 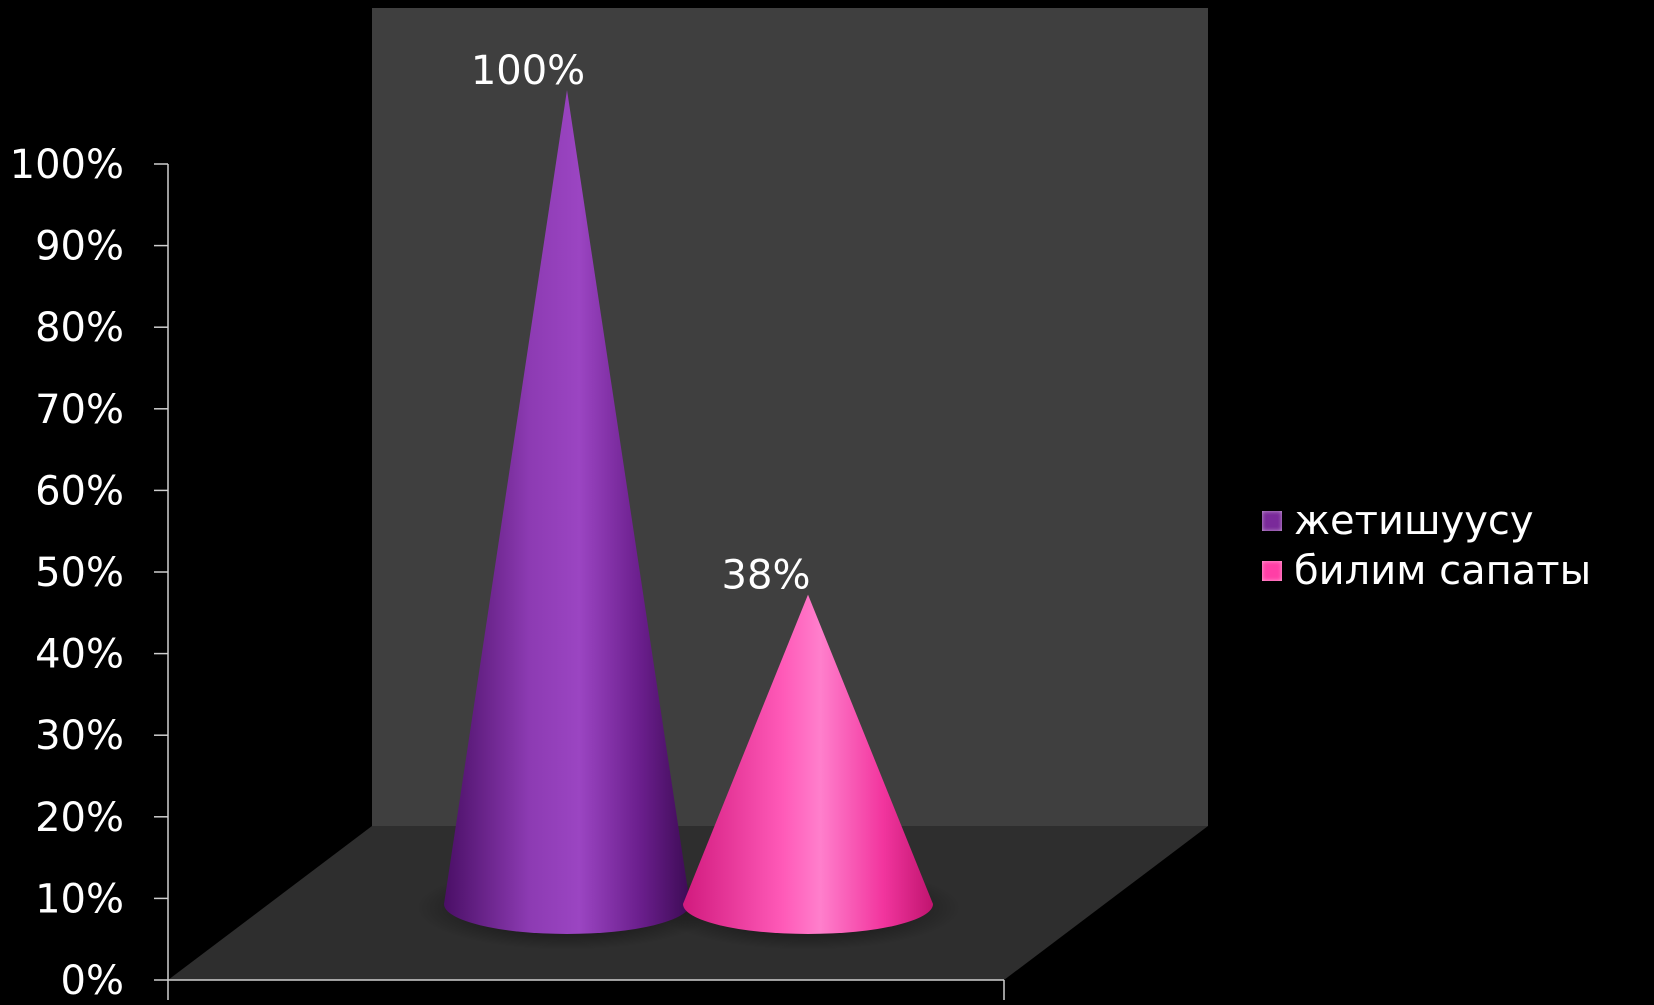 I want to click on legend: жетишуусу билим сапаты, so click(x=1426, y=546).